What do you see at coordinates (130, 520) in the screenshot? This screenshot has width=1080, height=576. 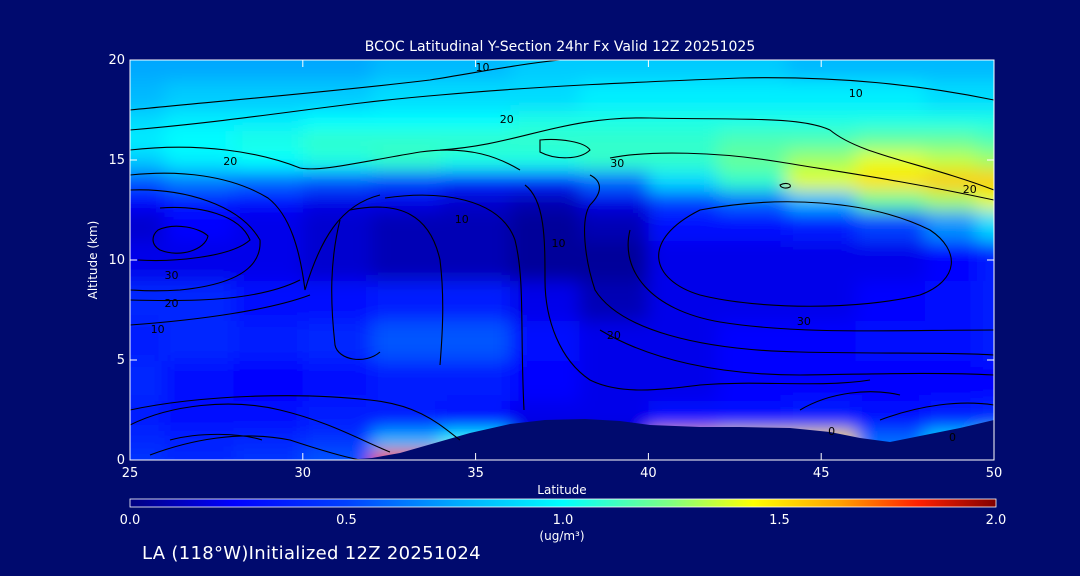 I see `colorbar-tick-label: 0.0` at bounding box center [130, 520].